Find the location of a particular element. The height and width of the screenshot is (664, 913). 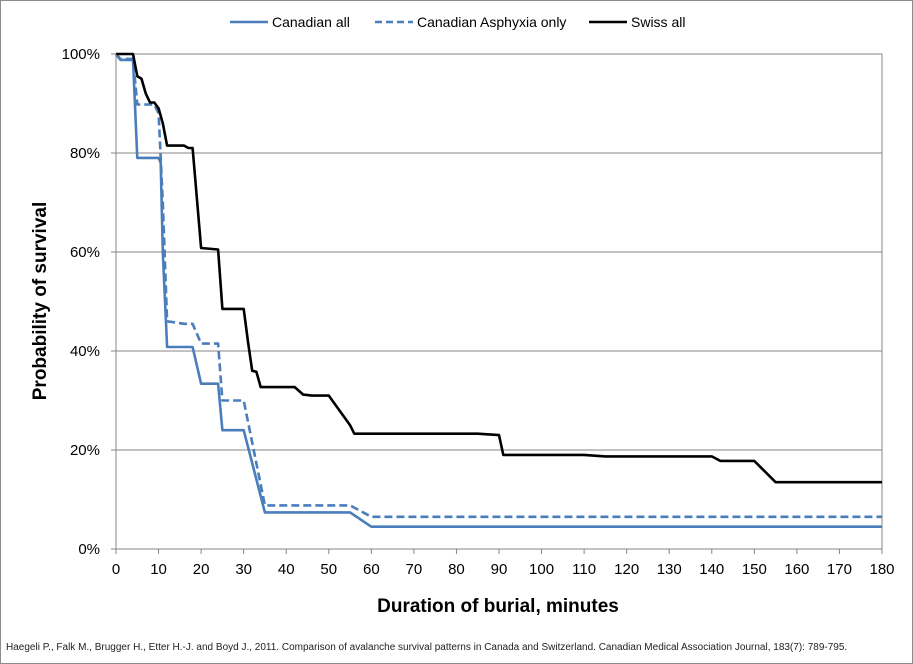

legend-item-swiss-all: Swiss all is located at coordinates (637, 22).